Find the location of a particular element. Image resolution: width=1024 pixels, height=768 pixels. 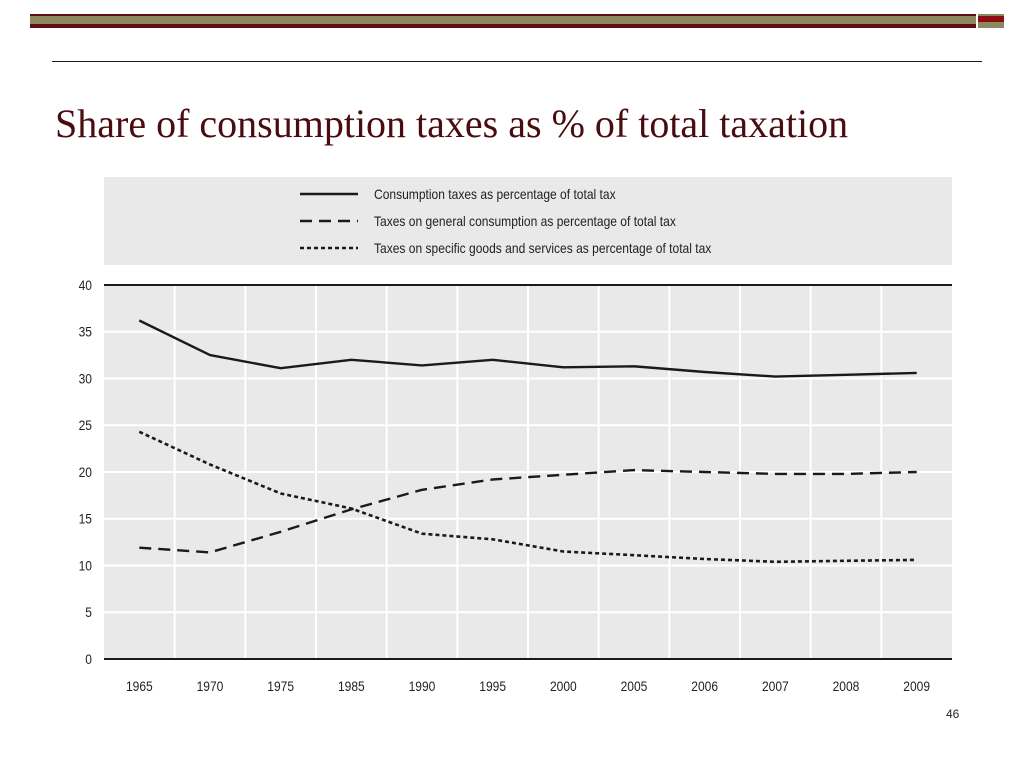

x-tick-label: 1970 is located at coordinates (210, 686).